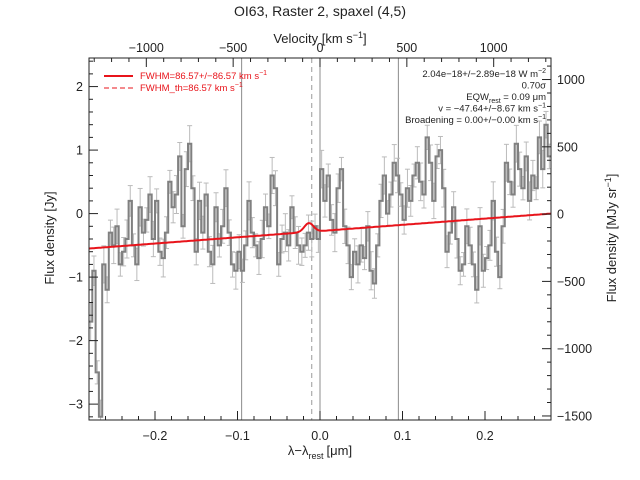 The height and width of the screenshot is (480, 640). Describe the element at coordinates (76, 341) in the screenshot. I see `y-tick-label: −2` at that location.